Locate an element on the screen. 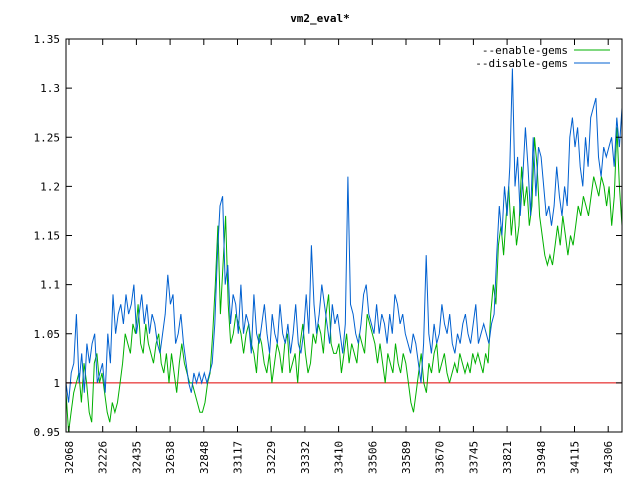 The height and width of the screenshot is (480, 640). legend-label: --disable-gems is located at coordinates (521, 63).